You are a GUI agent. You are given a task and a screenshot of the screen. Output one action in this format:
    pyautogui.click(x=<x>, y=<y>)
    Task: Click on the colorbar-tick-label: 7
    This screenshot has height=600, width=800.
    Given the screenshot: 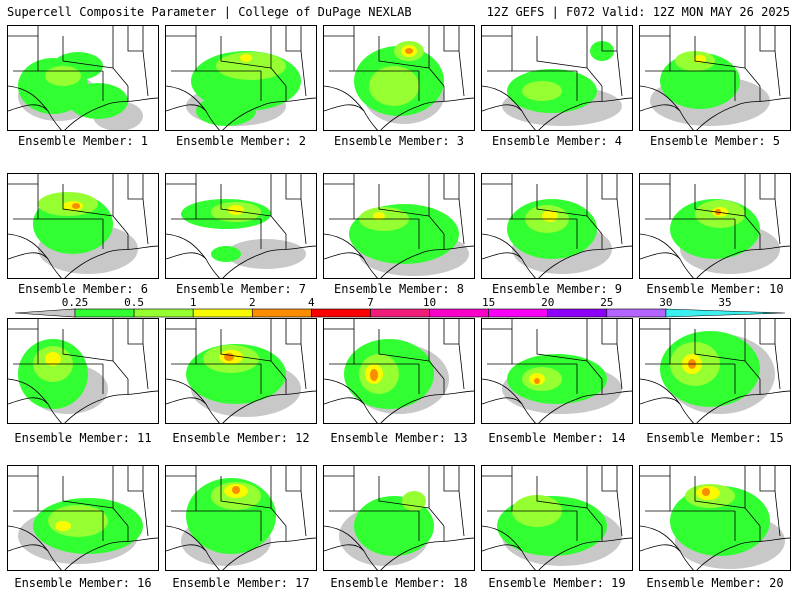 What is the action you would take?
    pyautogui.click(x=370, y=302)
    